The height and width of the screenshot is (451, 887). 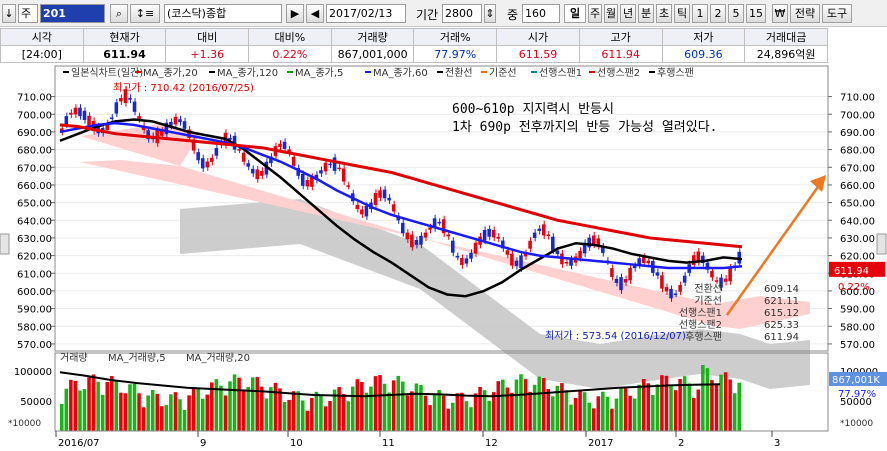 I want to click on toolbar-button-3: 년, so click(x=628, y=13).